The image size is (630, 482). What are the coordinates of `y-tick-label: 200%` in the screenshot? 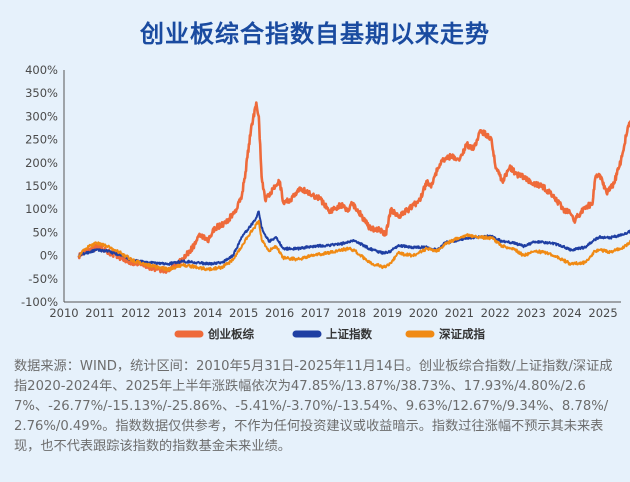 It's located at (41, 163).